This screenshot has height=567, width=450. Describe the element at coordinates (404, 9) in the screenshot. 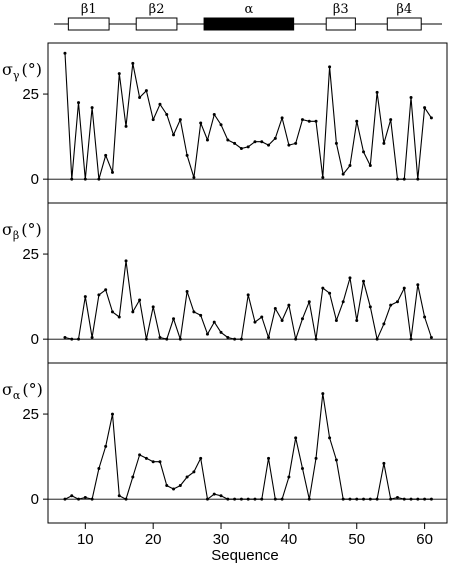

I see `ss-label-beta4: β4` at that location.